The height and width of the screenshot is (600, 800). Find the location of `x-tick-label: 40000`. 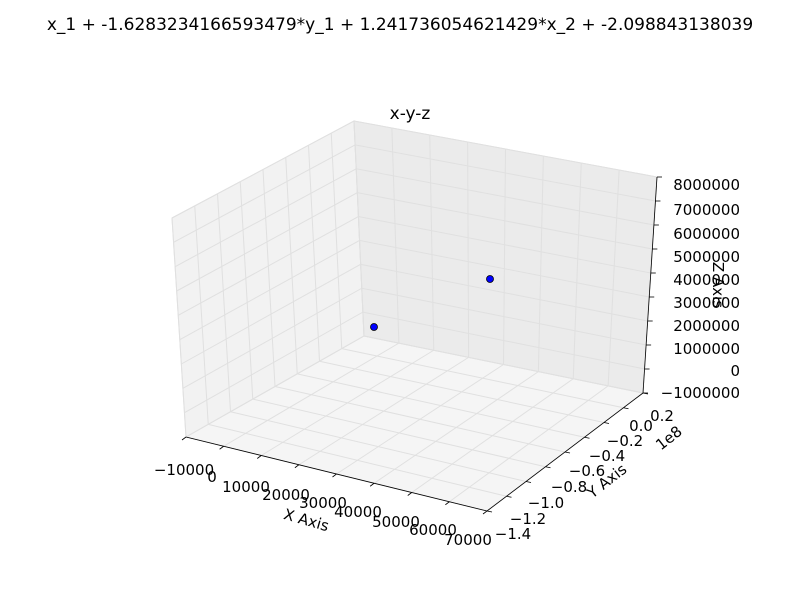

x-tick-label: 40000 is located at coordinates (358, 512).